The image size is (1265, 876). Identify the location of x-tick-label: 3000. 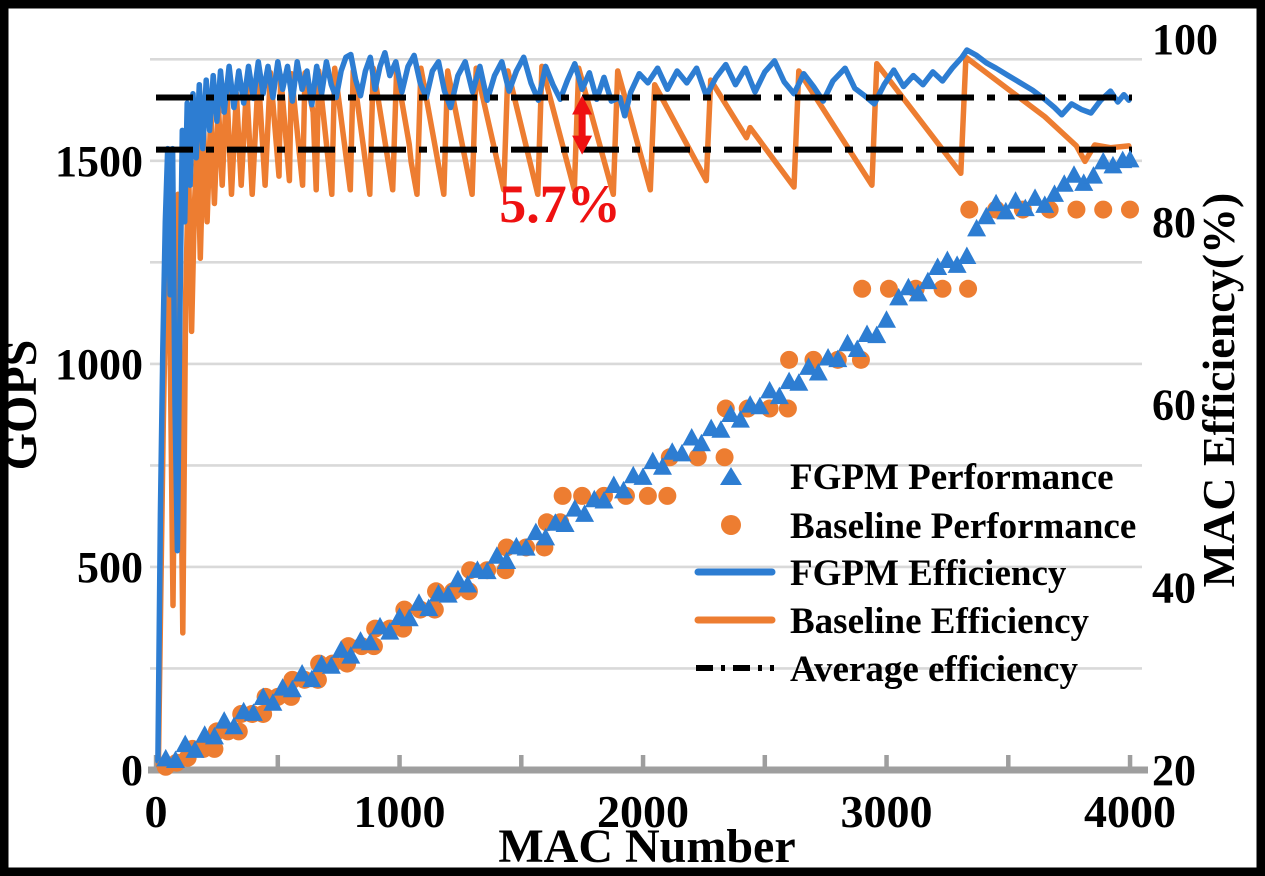
(887, 811).